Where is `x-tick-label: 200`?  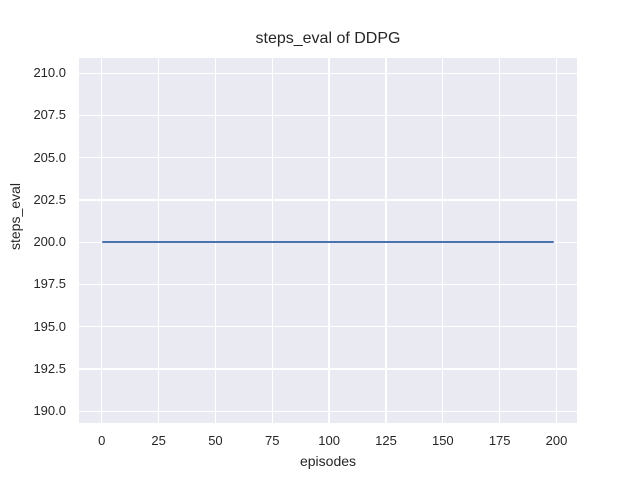 x-tick-label: 200 is located at coordinates (556, 440).